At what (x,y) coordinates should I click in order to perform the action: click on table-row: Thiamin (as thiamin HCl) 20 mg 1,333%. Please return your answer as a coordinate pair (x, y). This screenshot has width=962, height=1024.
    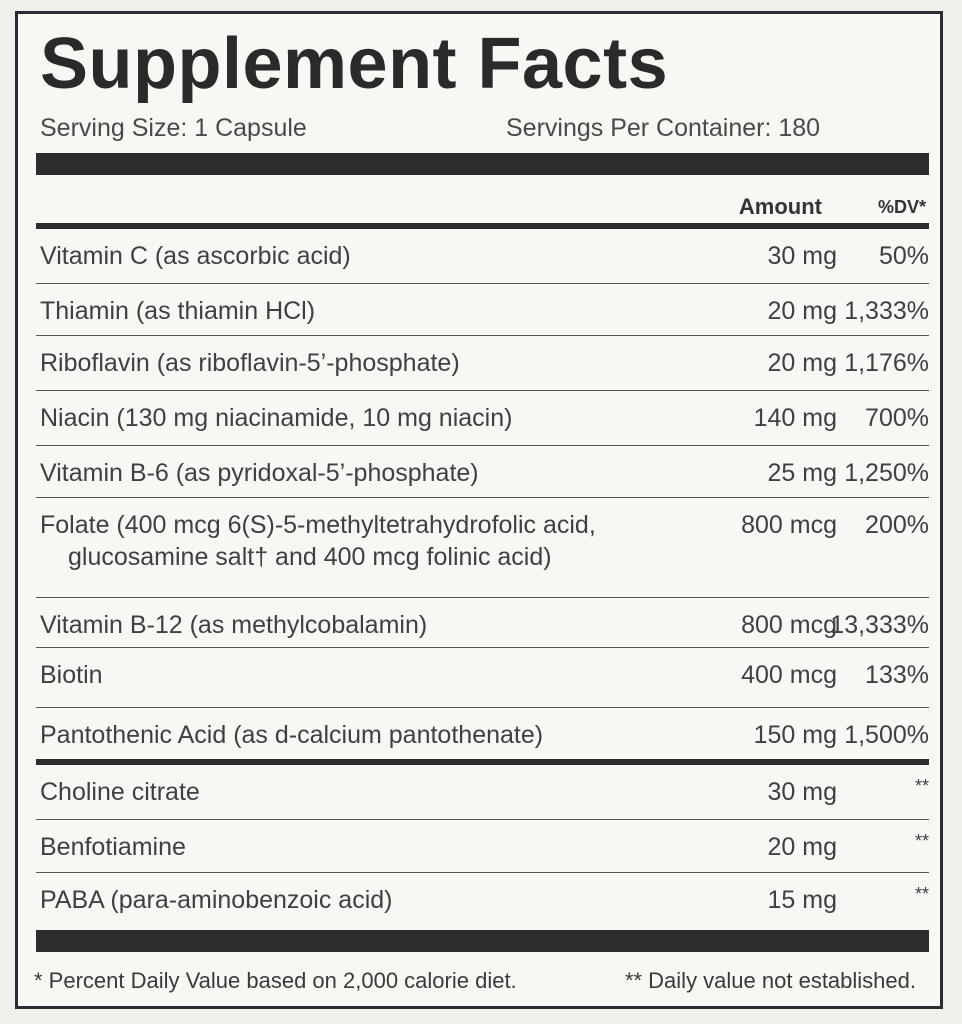
    Looking at the image, I should click on (482, 310).